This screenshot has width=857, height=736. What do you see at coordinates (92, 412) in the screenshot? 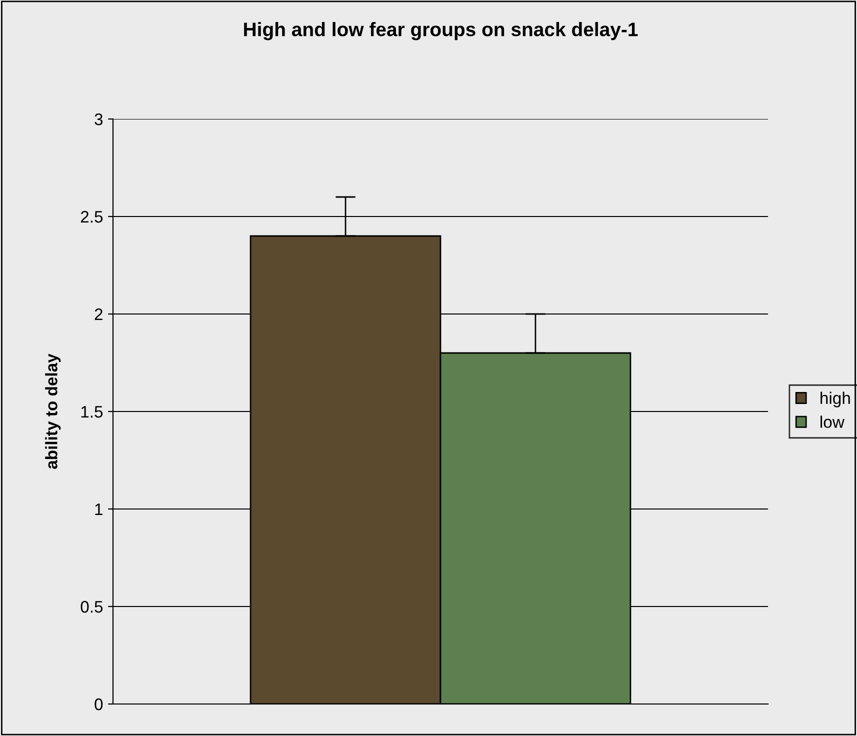
I see `y-tick-label: 1.5` at bounding box center [92, 412].